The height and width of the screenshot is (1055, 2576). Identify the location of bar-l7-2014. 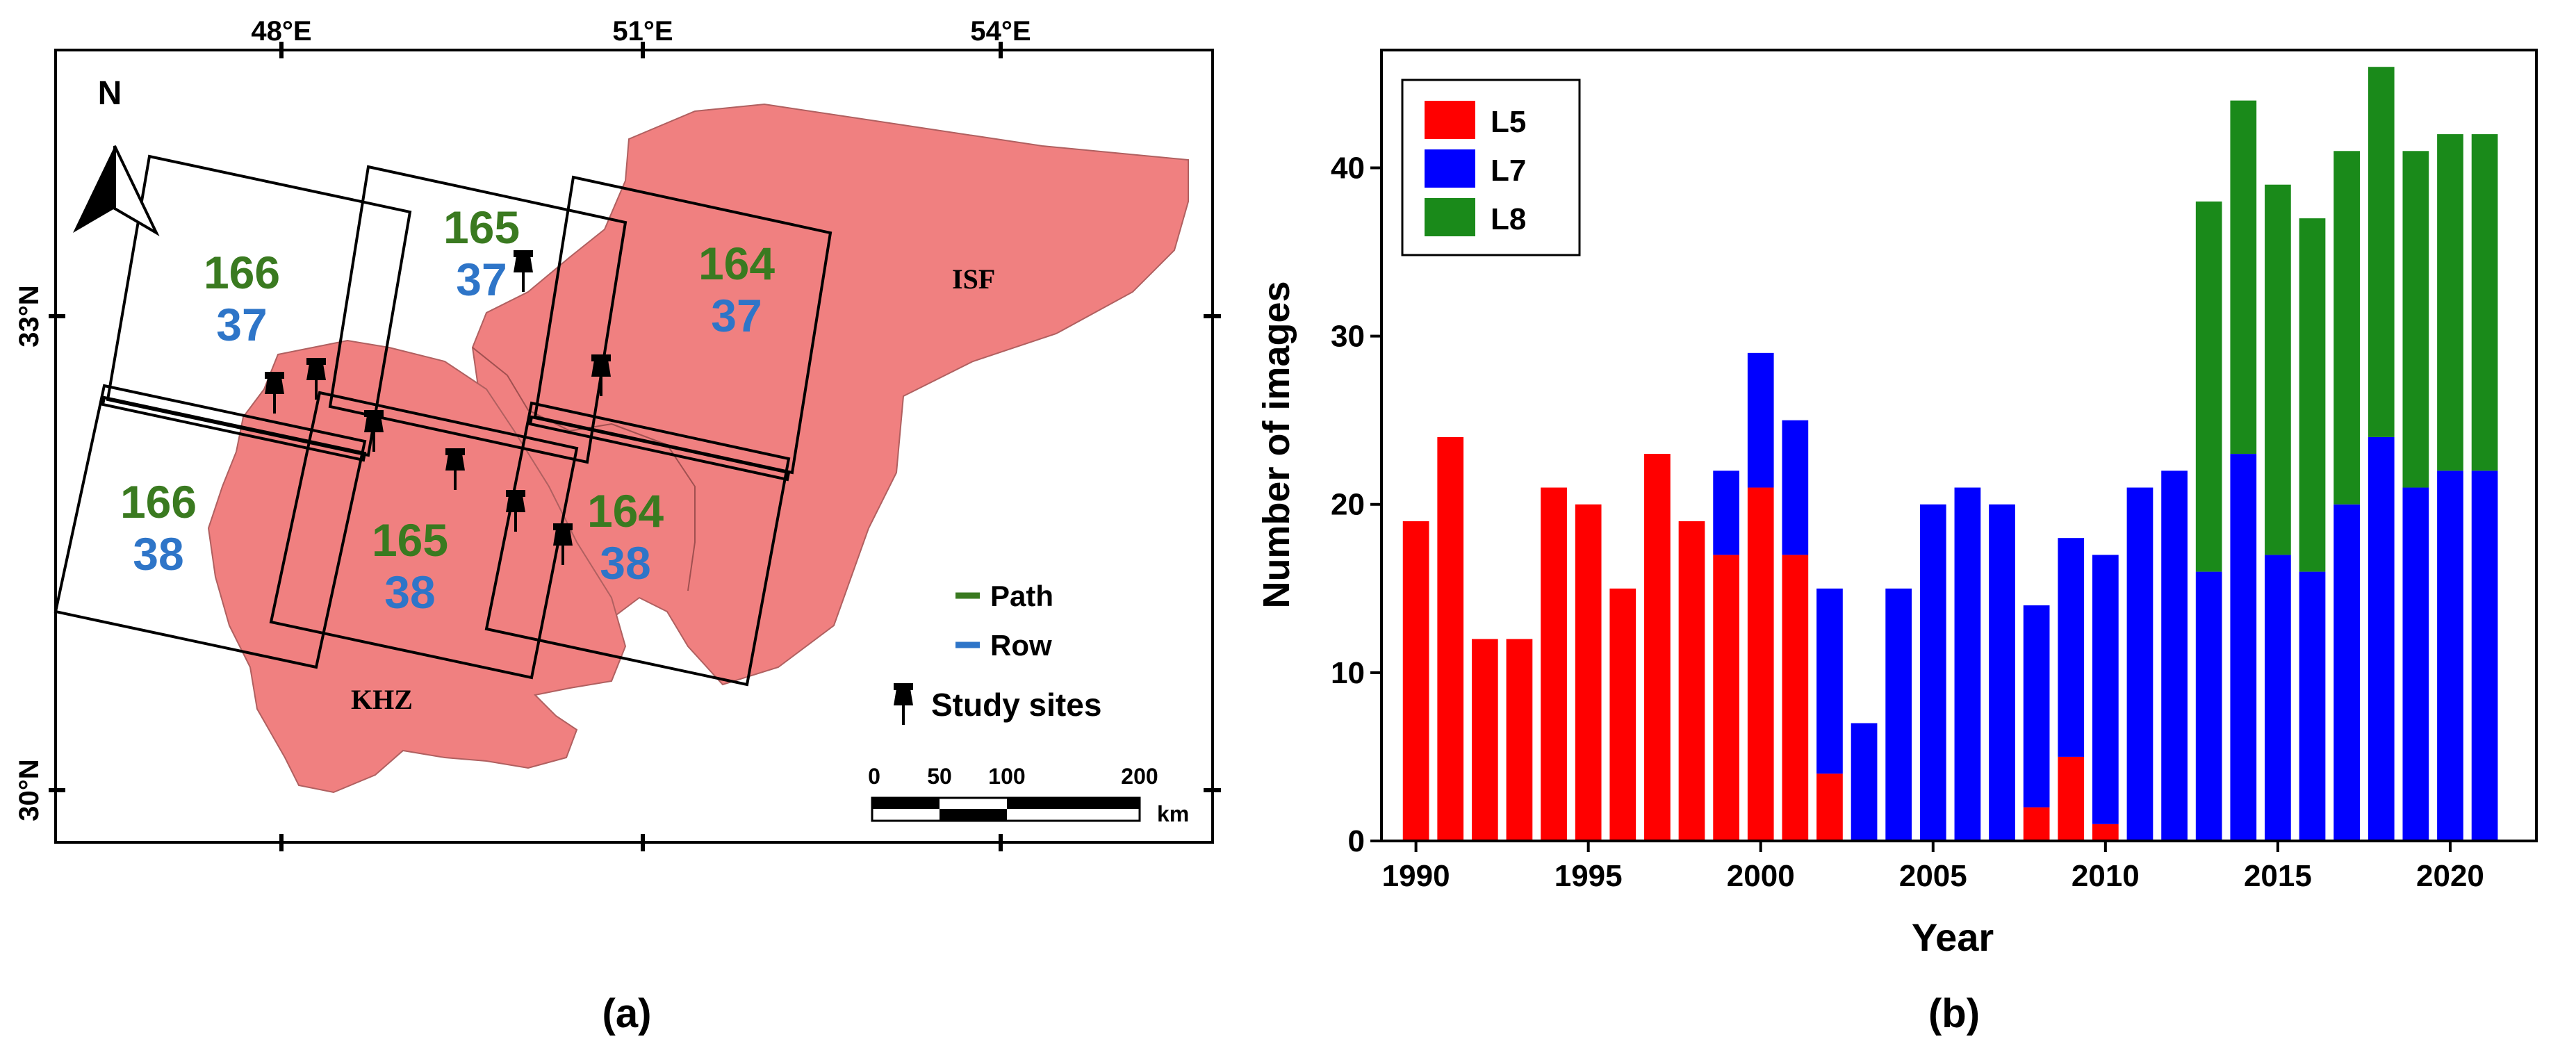
(2243, 647).